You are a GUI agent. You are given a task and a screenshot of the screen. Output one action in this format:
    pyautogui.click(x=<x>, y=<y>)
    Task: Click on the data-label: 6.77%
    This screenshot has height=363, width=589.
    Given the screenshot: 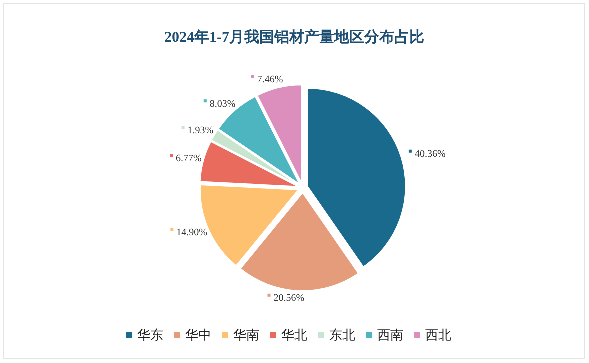 What is the action you would take?
    pyautogui.click(x=189, y=158)
    